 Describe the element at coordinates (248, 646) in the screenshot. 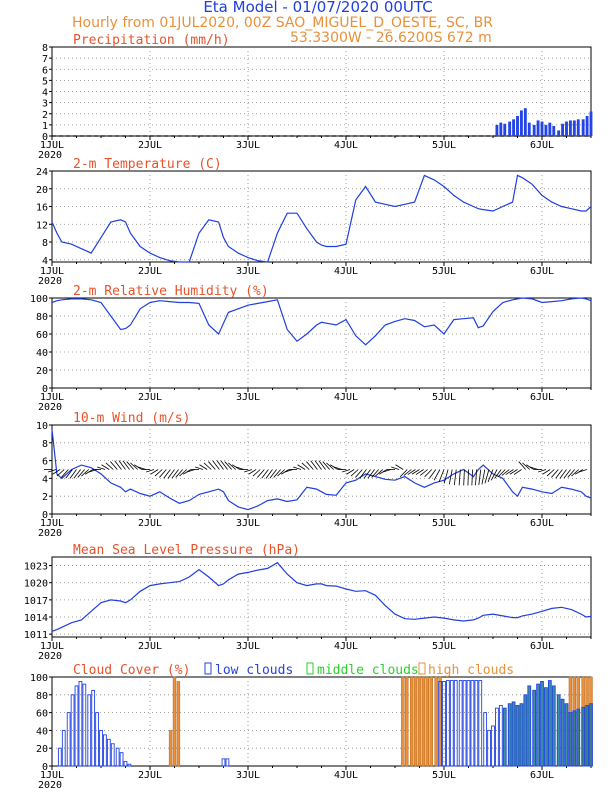

I see `x-tick-label: 3JUL` at that location.